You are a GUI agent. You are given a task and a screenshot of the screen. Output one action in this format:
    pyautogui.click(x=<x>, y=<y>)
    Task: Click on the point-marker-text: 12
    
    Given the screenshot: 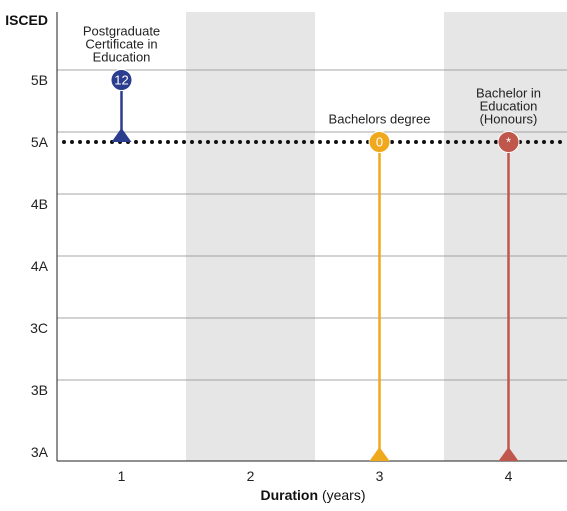 What is the action you would take?
    pyautogui.click(x=121, y=80)
    